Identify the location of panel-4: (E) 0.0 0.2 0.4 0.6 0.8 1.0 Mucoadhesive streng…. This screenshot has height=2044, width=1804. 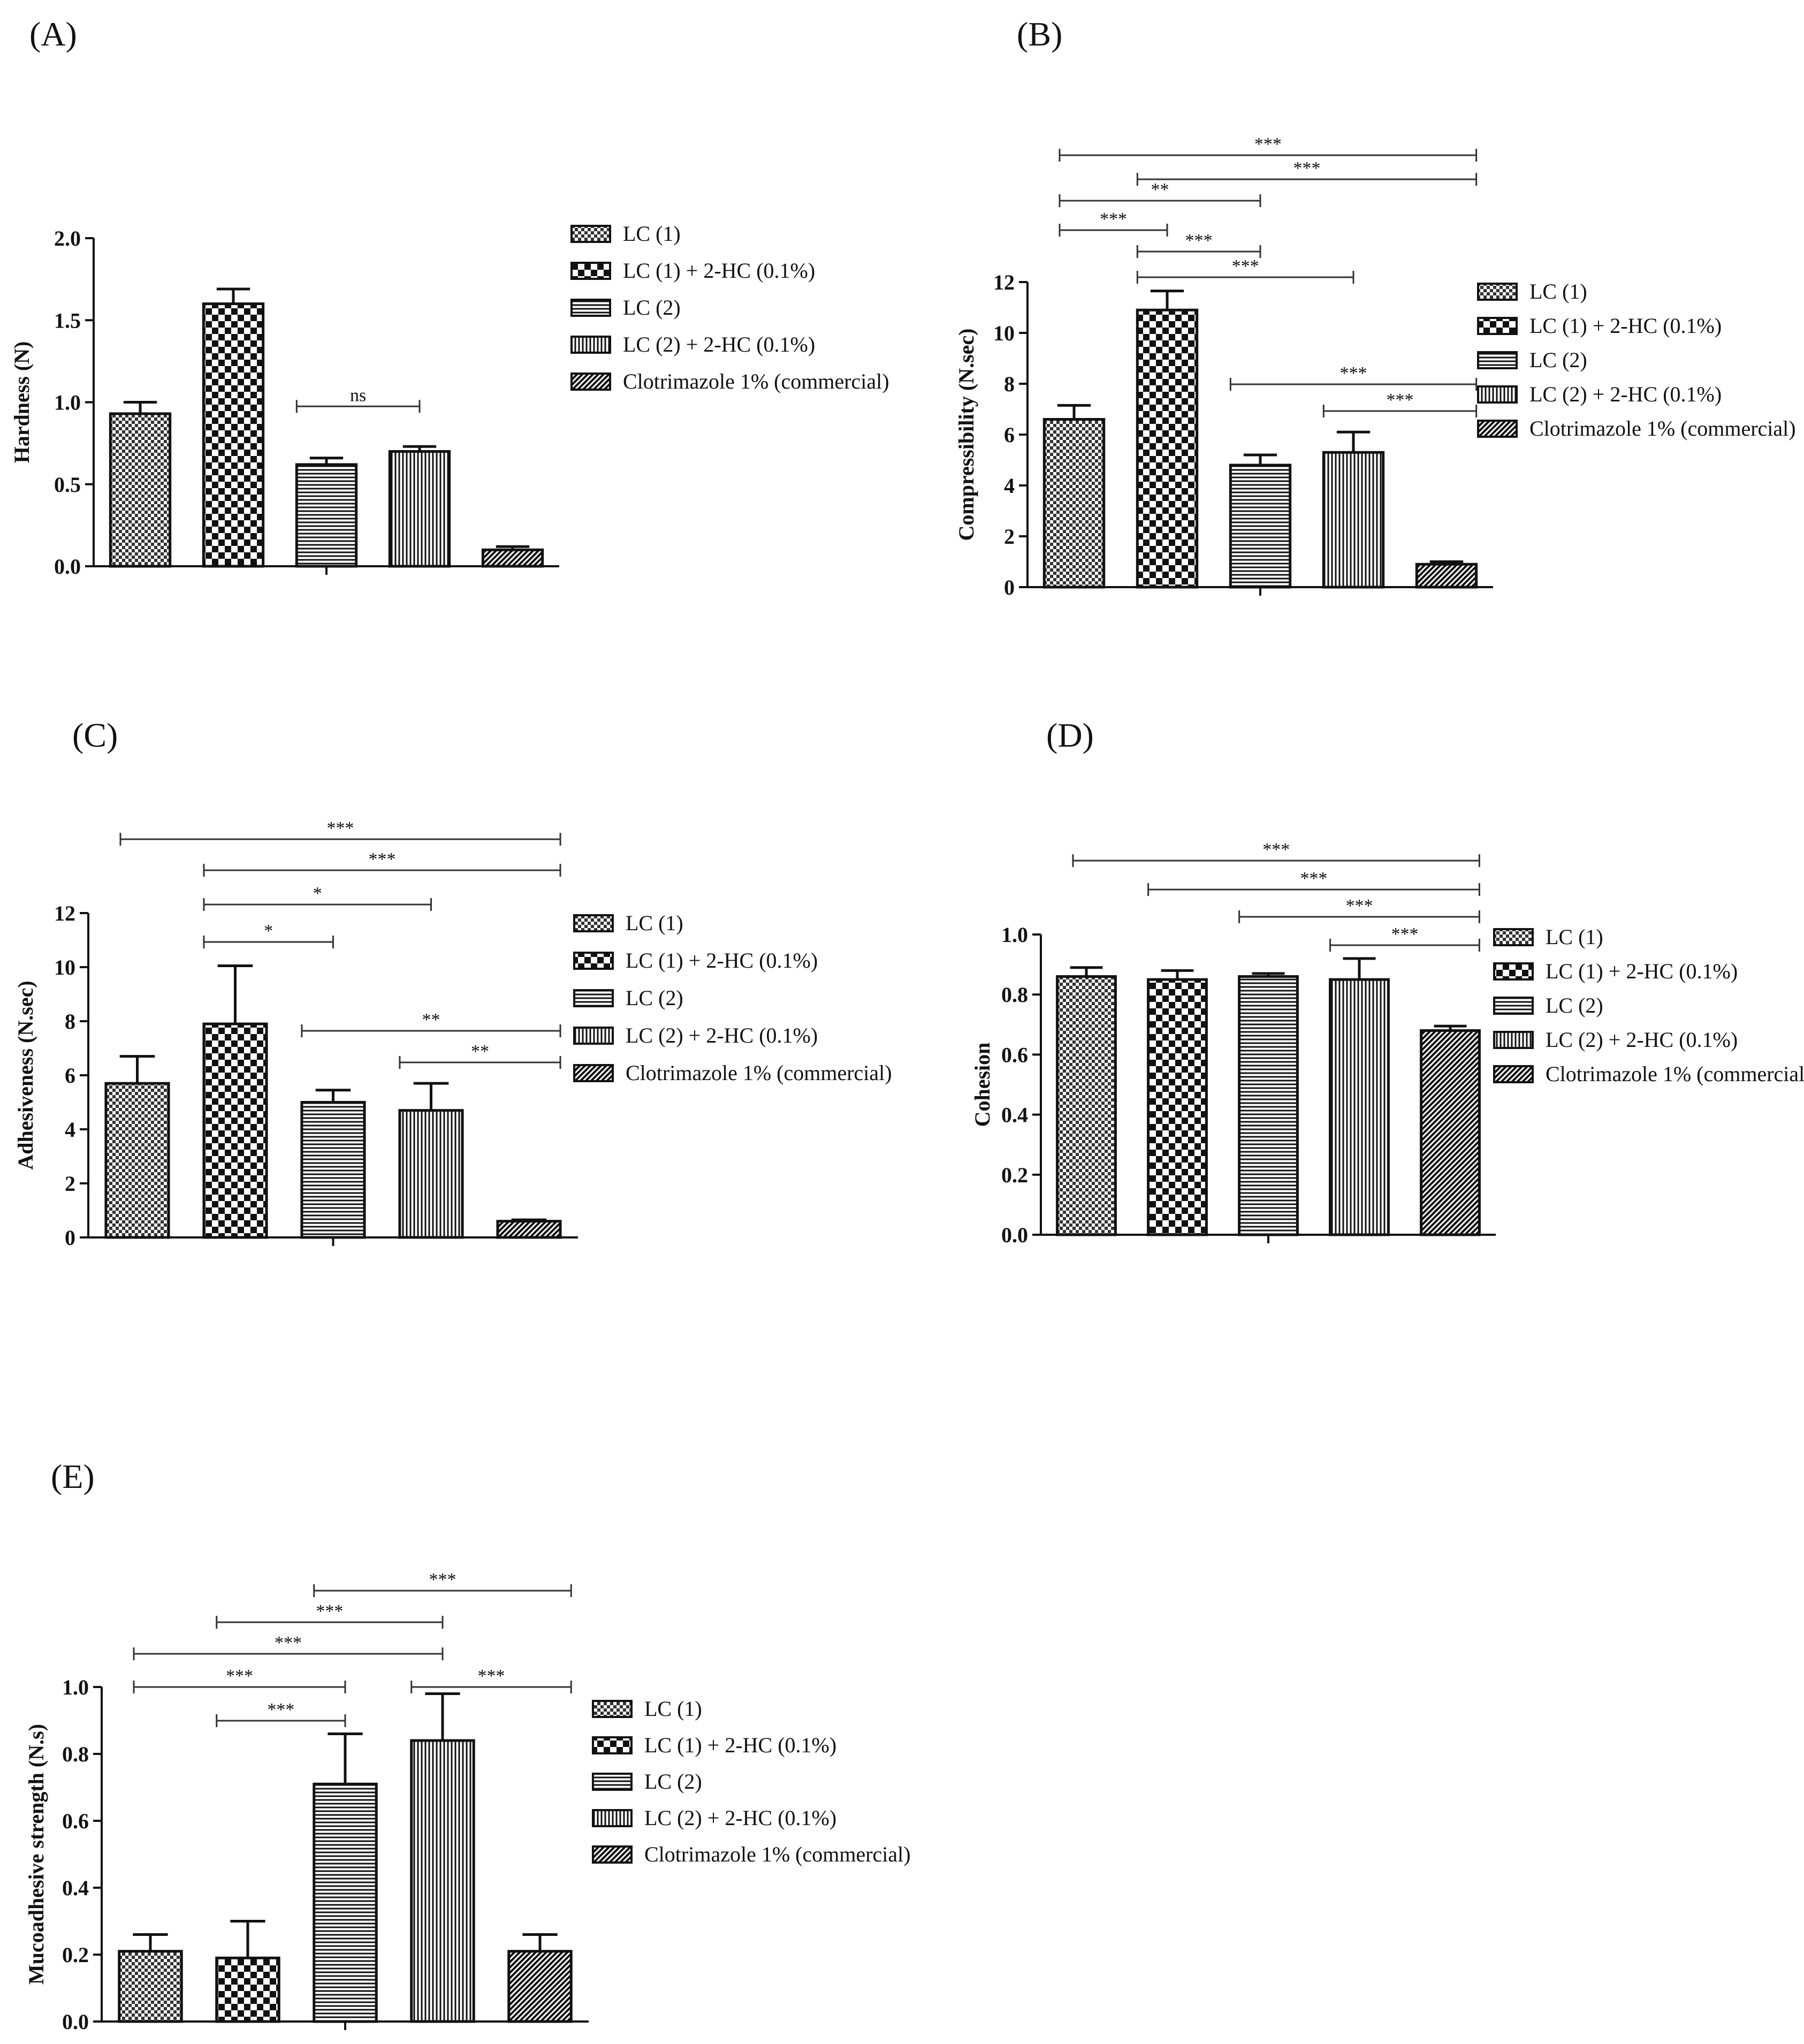
(467, 1745).